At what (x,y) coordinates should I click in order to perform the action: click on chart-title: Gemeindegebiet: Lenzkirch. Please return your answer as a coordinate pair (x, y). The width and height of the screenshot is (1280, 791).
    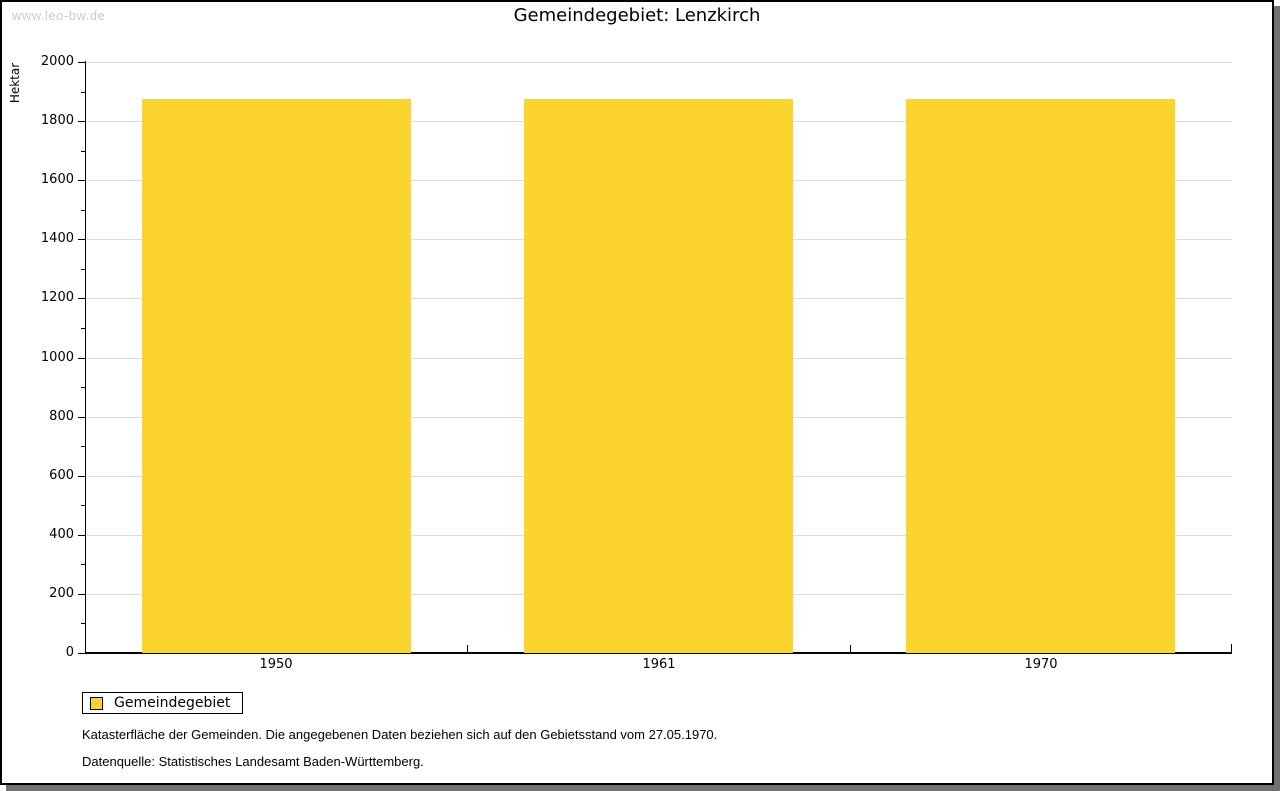
    Looking at the image, I should click on (637, 15).